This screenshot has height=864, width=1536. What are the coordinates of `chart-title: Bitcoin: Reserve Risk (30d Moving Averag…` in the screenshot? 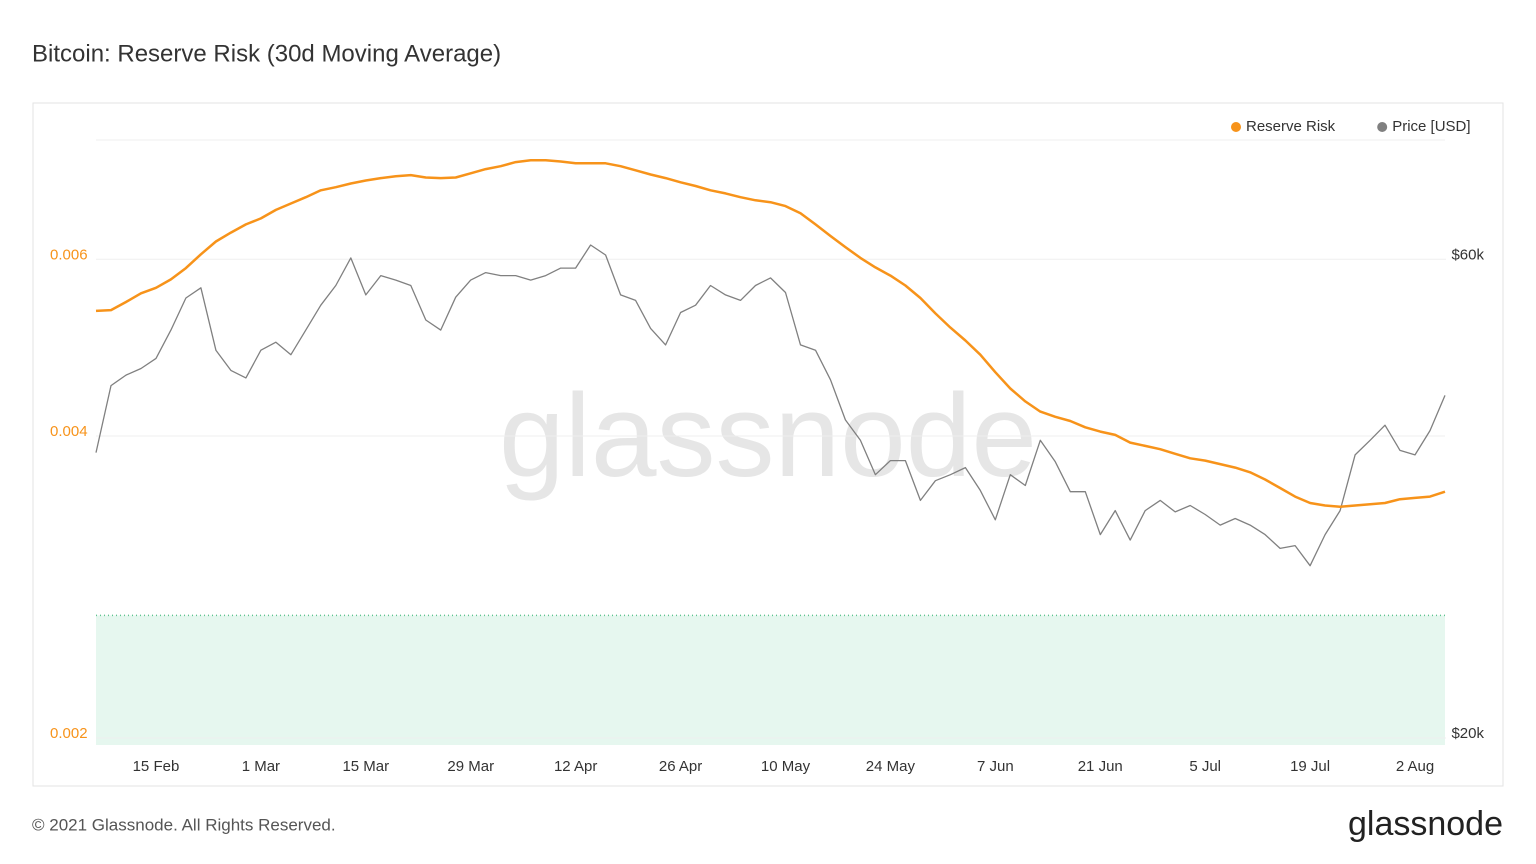 It's located at (266, 53).